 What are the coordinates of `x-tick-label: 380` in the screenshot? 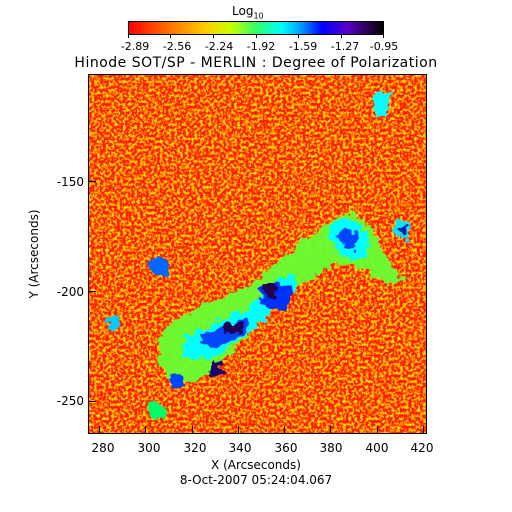 It's located at (331, 448).